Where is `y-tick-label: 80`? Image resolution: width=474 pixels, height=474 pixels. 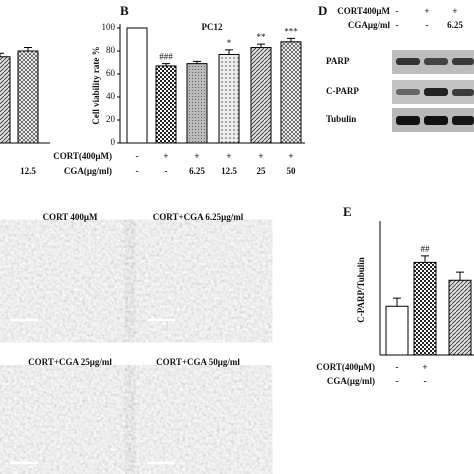
y-tick-label: 80 is located at coordinates (111, 50).